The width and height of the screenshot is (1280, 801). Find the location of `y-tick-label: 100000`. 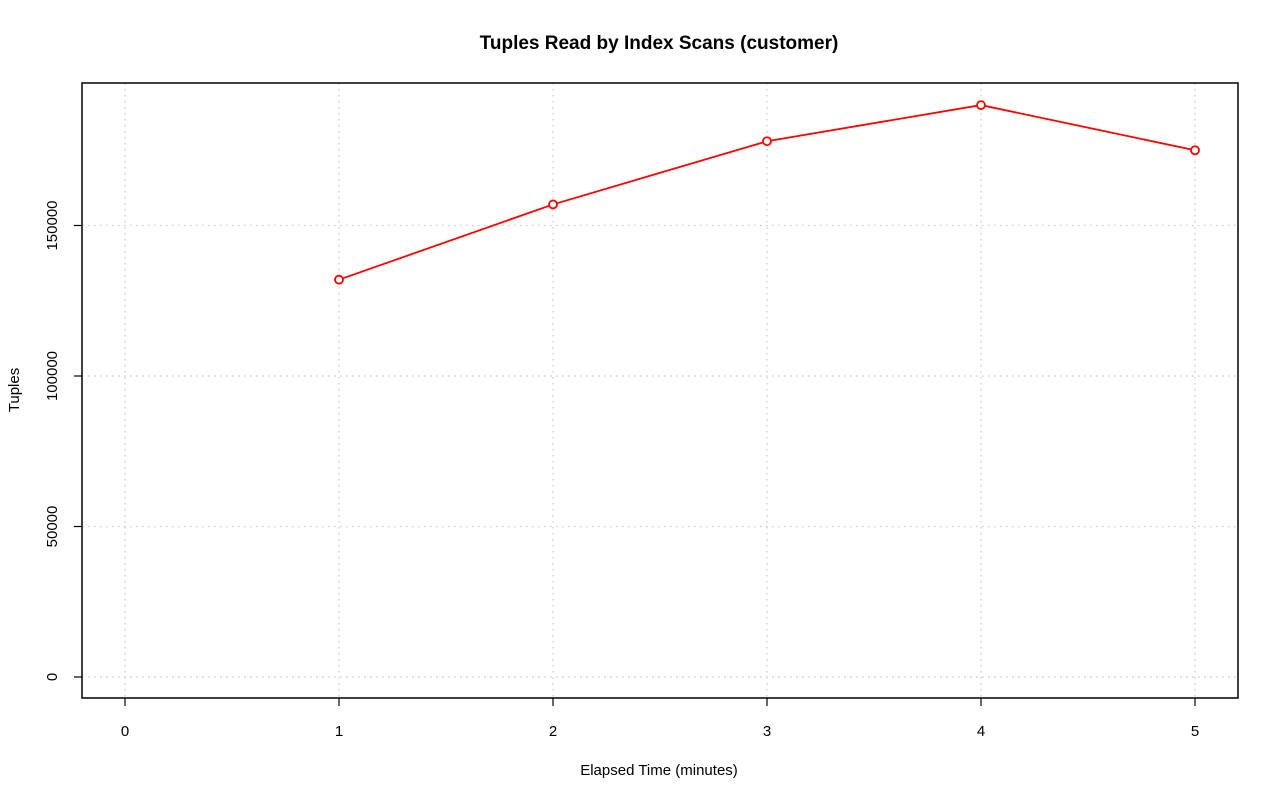

y-tick-label: 100000 is located at coordinates (52, 376).